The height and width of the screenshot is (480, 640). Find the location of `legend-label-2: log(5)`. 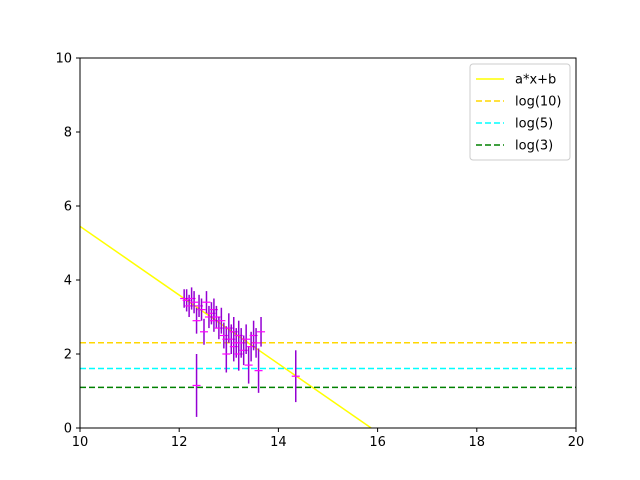

legend-label-2: log(5) is located at coordinates (534, 124).